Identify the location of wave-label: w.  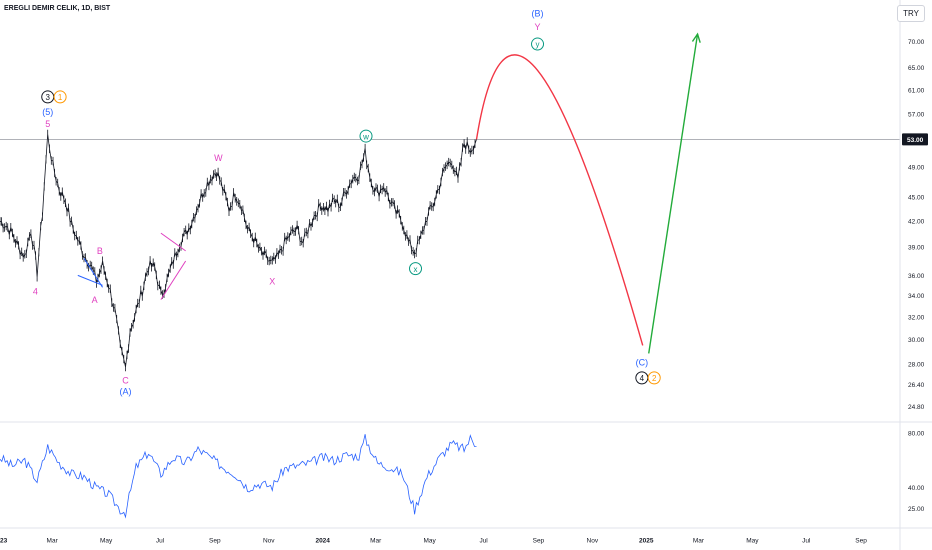
(365, 136).